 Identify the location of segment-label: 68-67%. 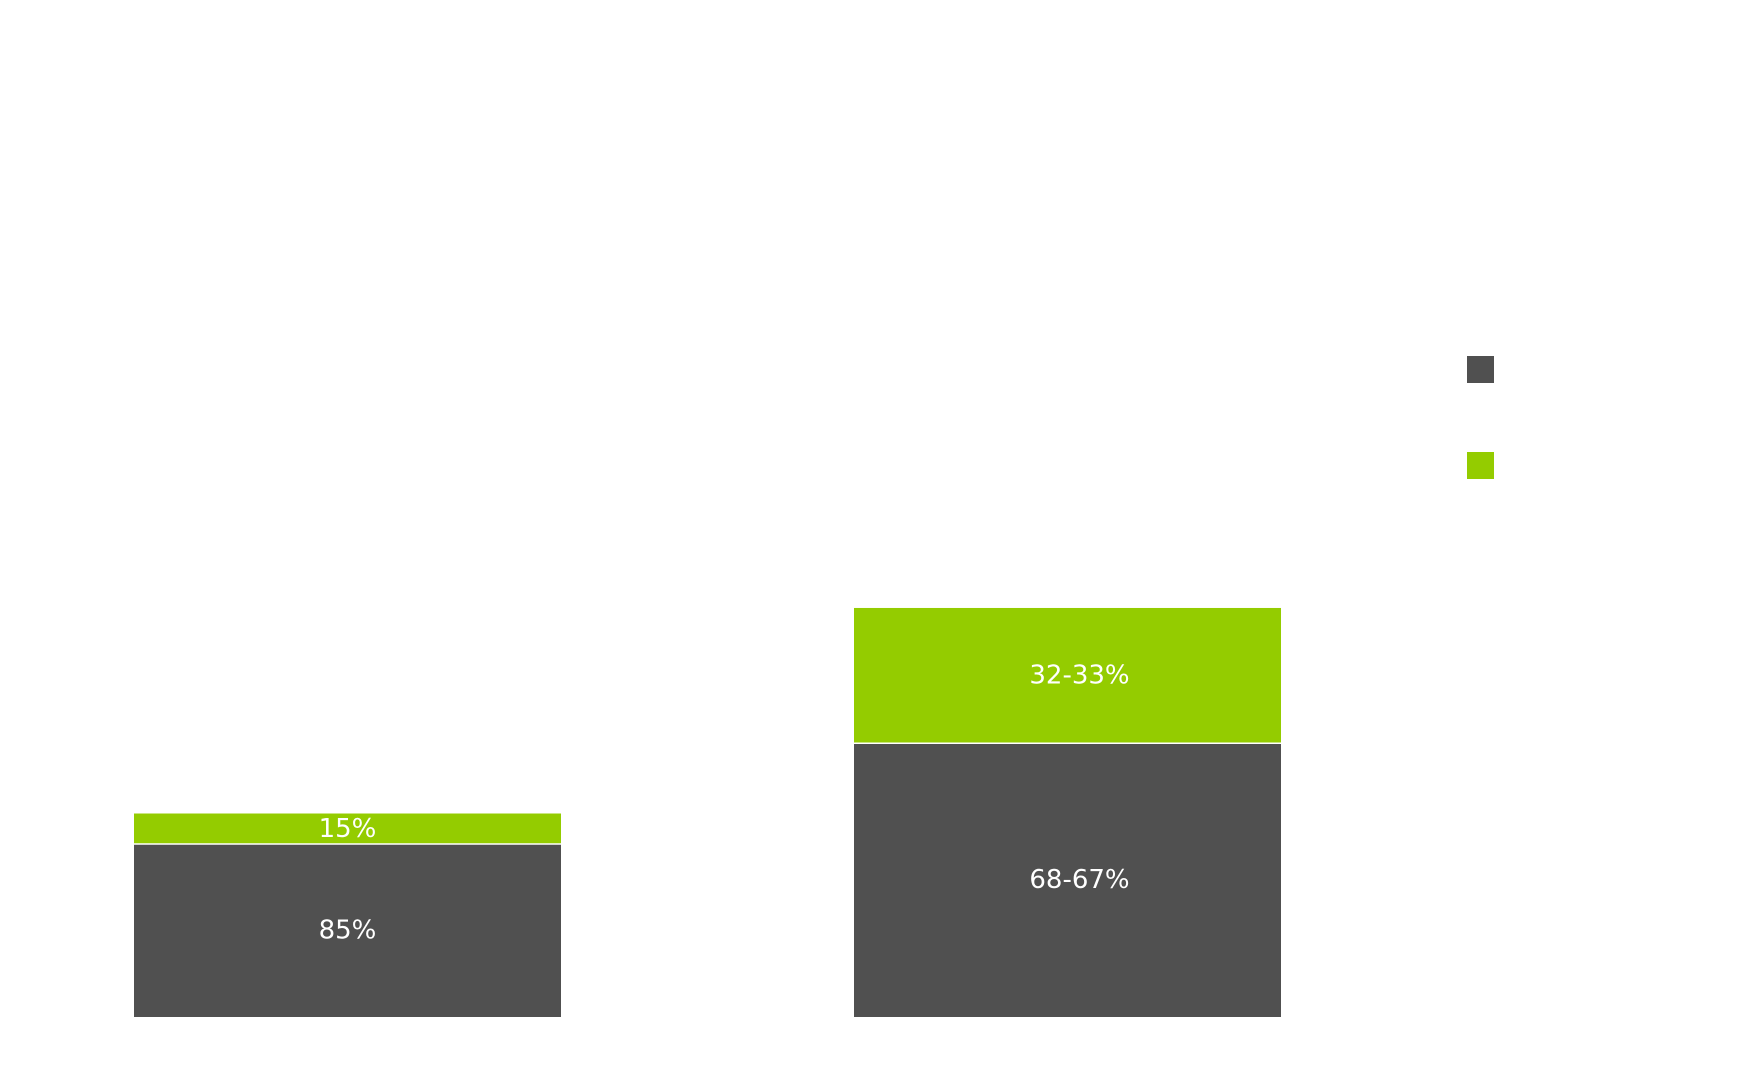
(1079, 880).